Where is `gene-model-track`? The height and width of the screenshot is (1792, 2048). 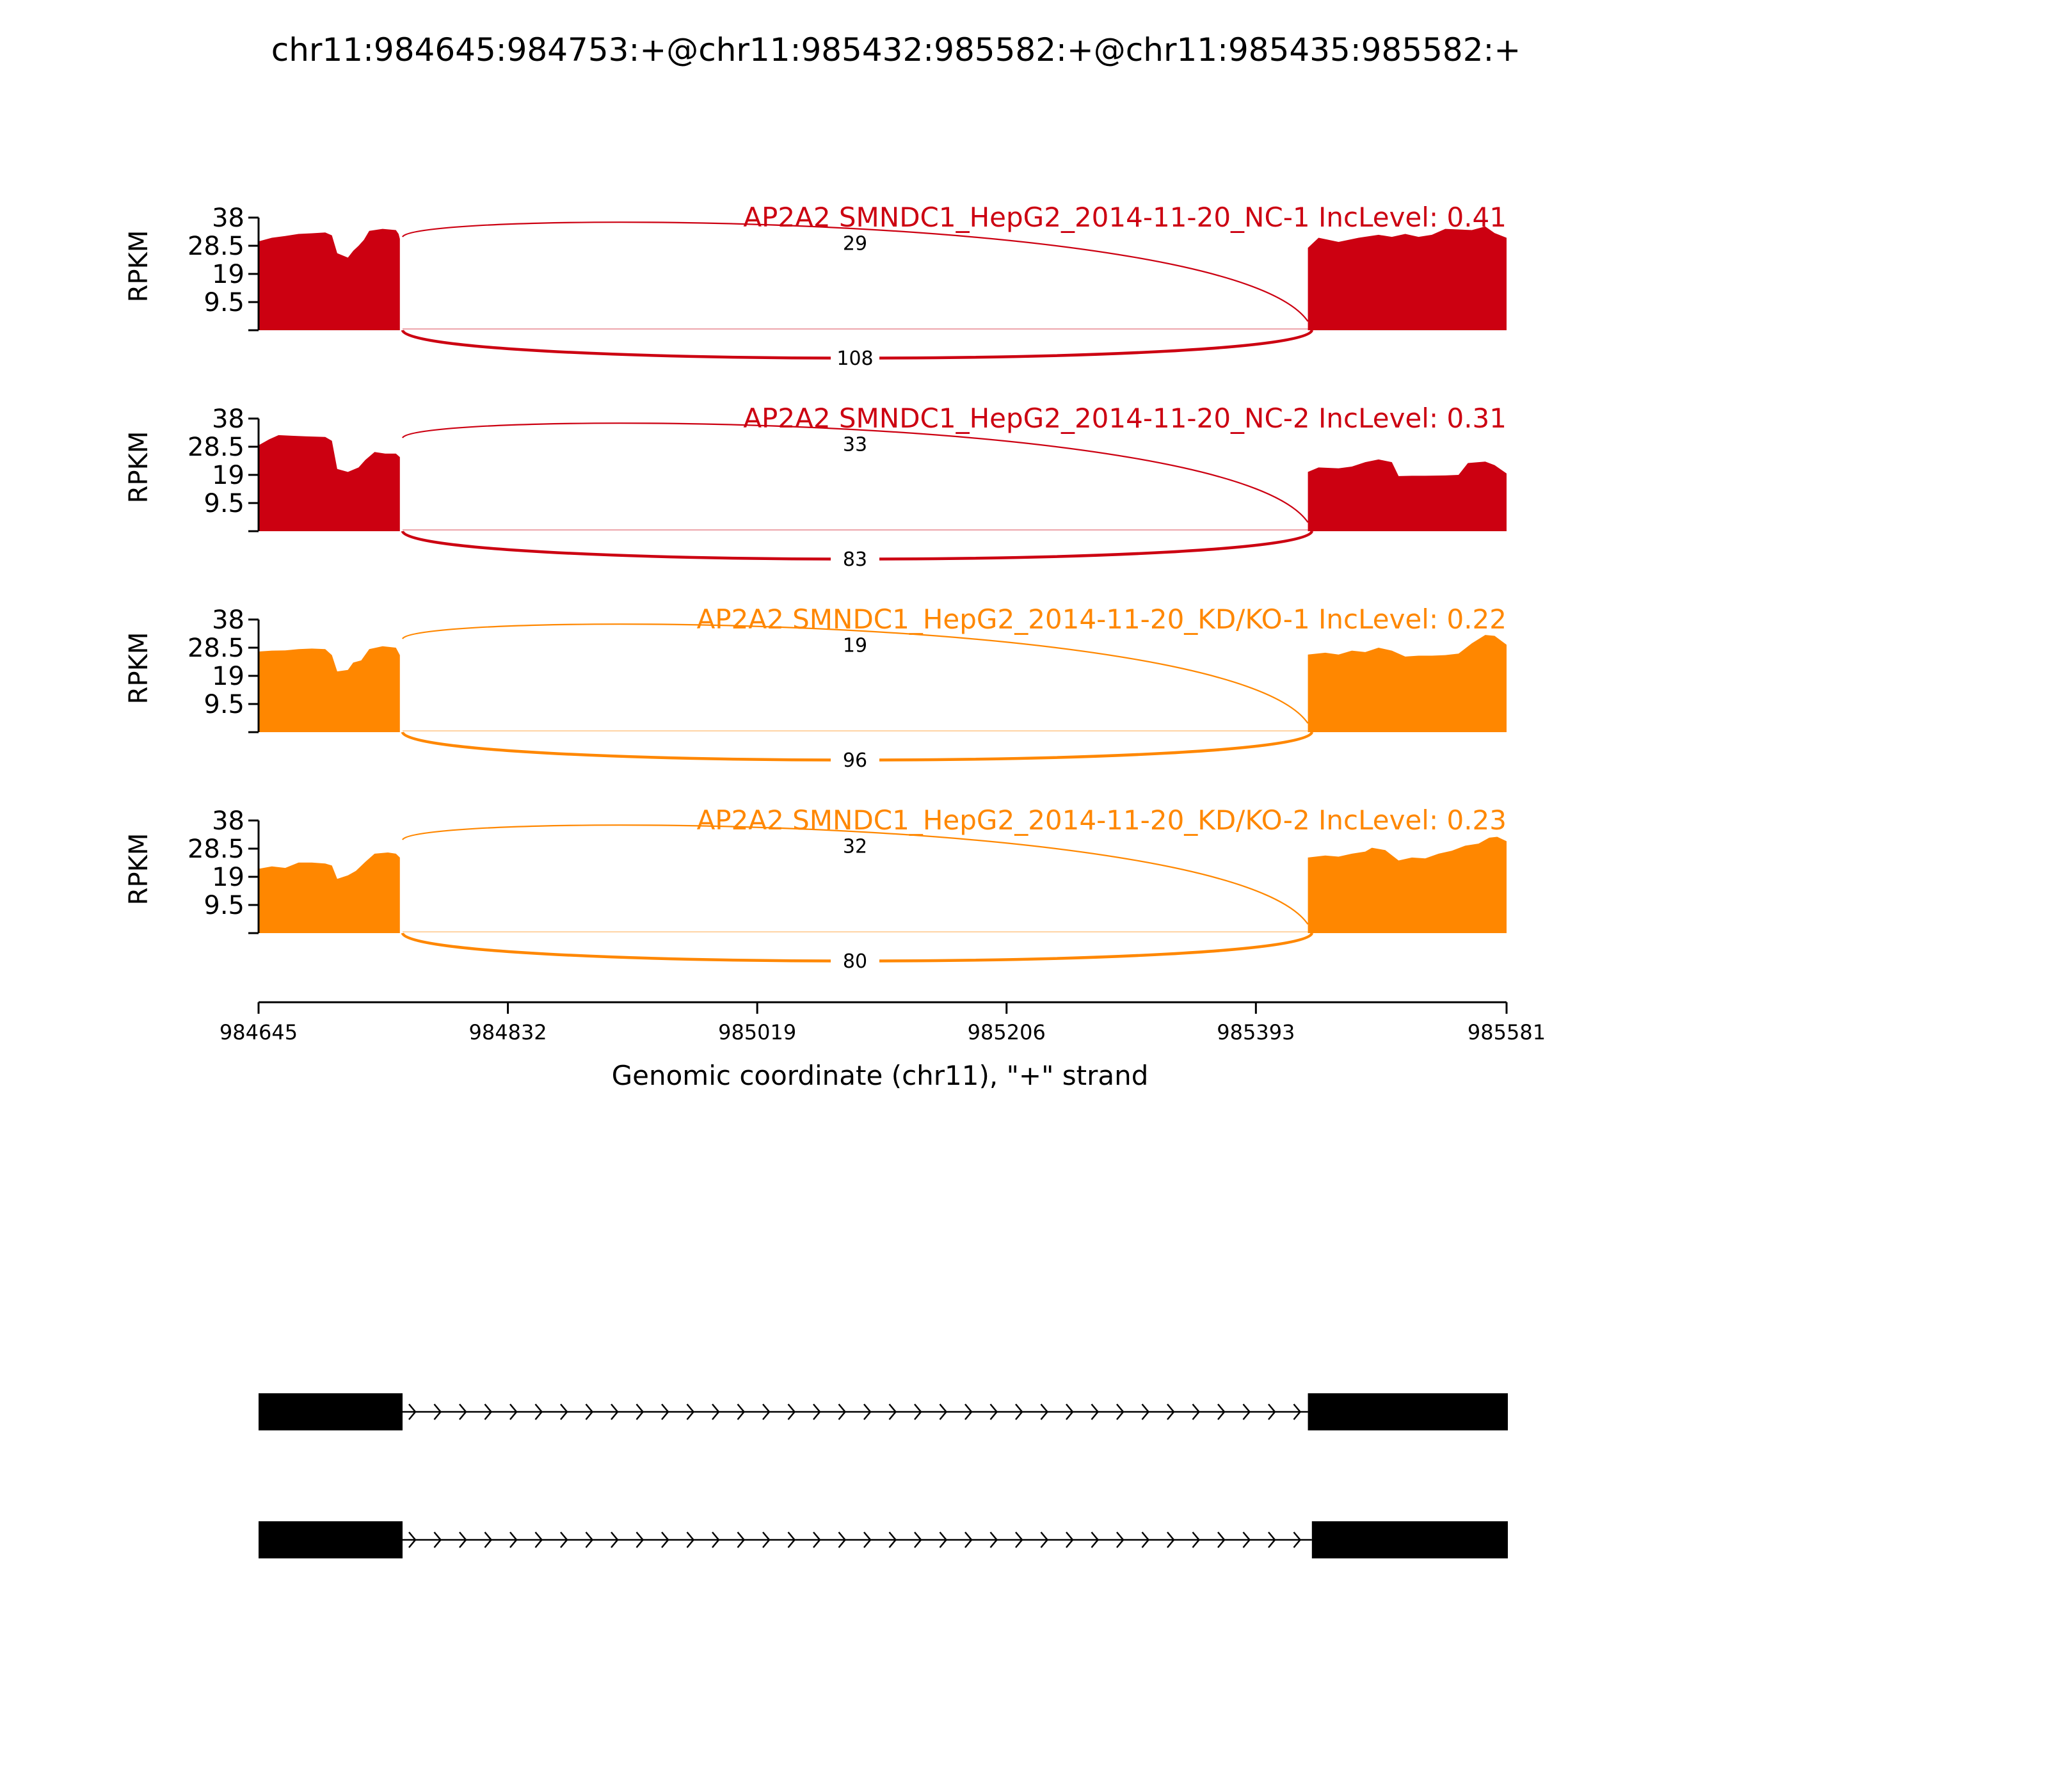
gene-model-track is located at coordinates (883, 1475).